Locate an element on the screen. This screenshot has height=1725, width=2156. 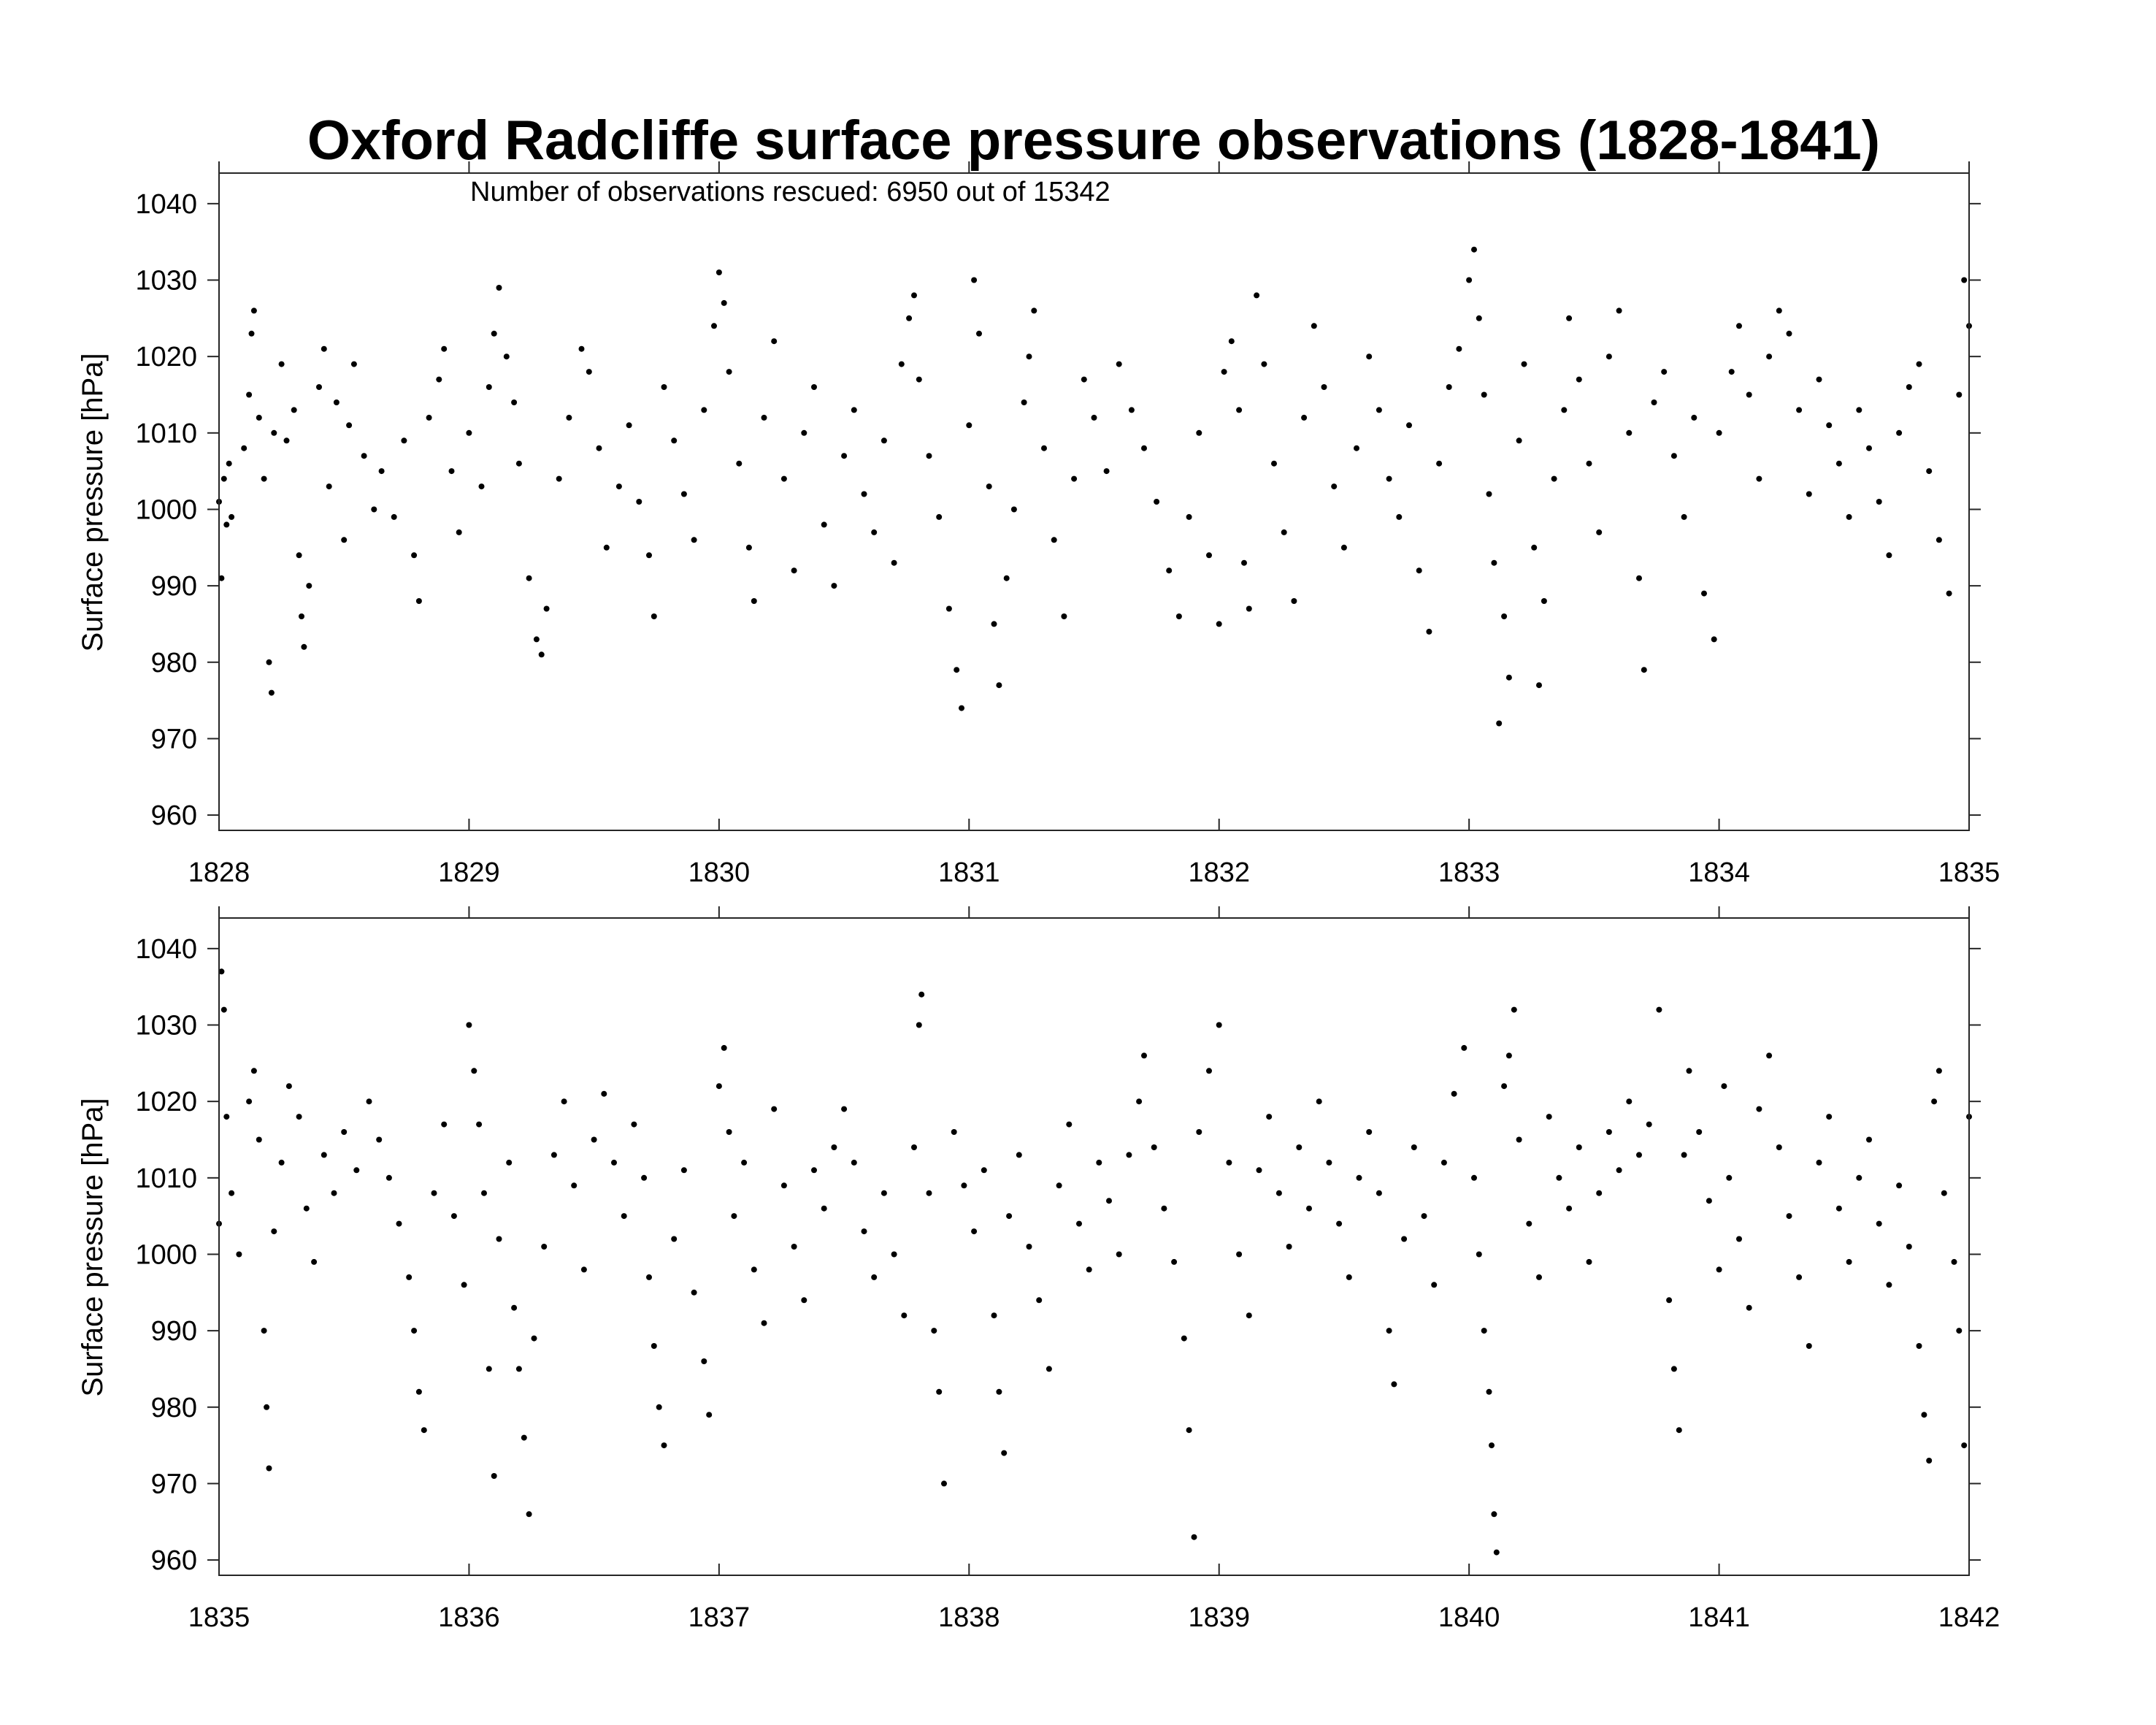
top-panel-x-tick-label-1829: 1829 is located at coordinates (469, 872).